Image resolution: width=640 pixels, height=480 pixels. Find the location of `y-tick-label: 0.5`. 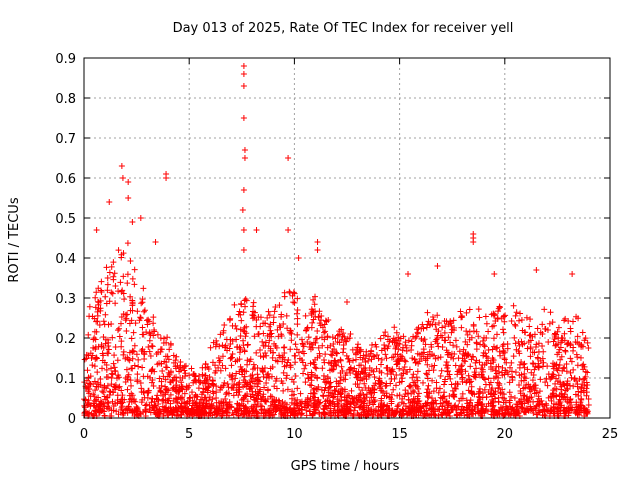

y-tick-label: 0.5 is located at coordinates (65, 219).